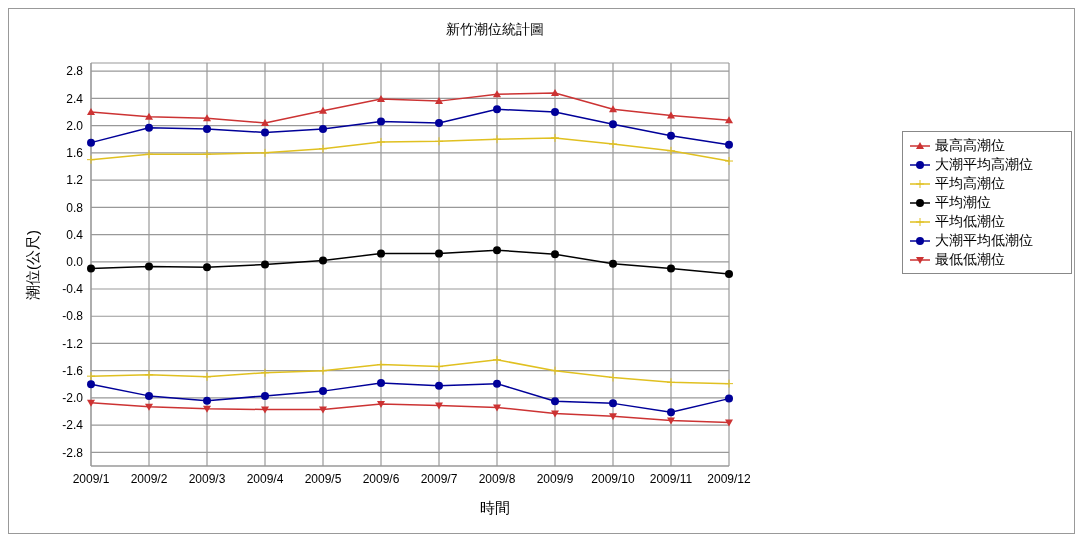  I want to click on y-tick-label: -2.8, so click(73, 452).